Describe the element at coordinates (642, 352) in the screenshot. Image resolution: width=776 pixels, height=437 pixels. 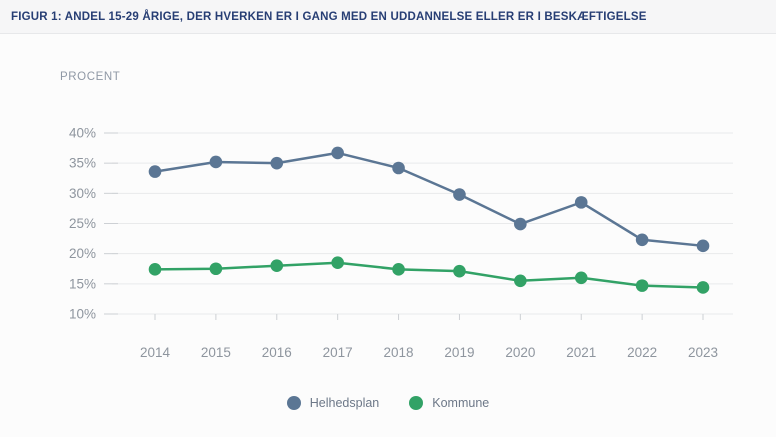
I see `x-tick-label: 2022` at that location.